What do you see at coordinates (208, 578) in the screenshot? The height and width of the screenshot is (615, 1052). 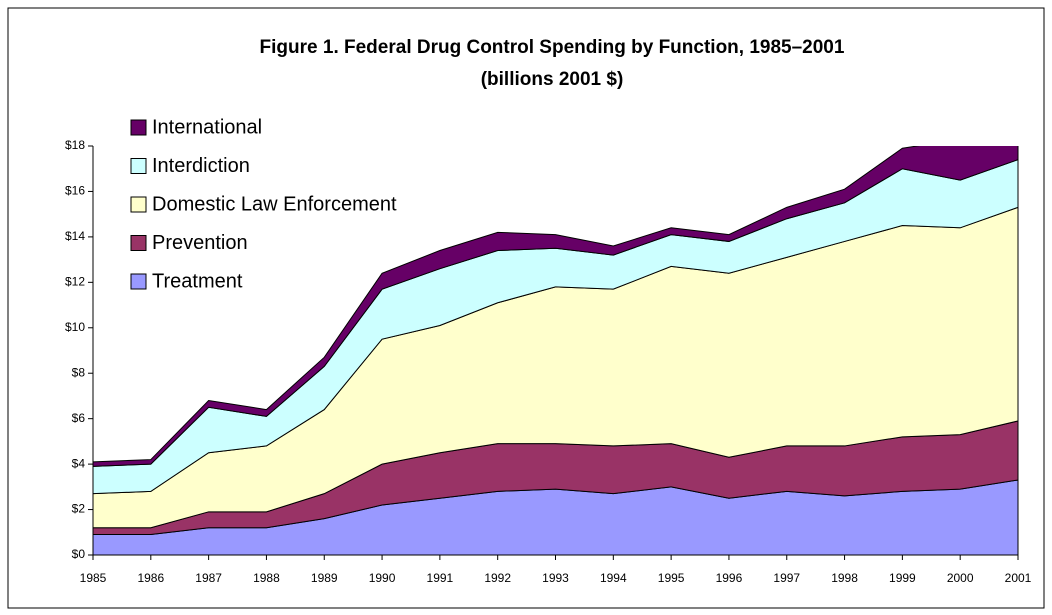 I see `x-tick-label: 1987` at bounding box center [208, 578].